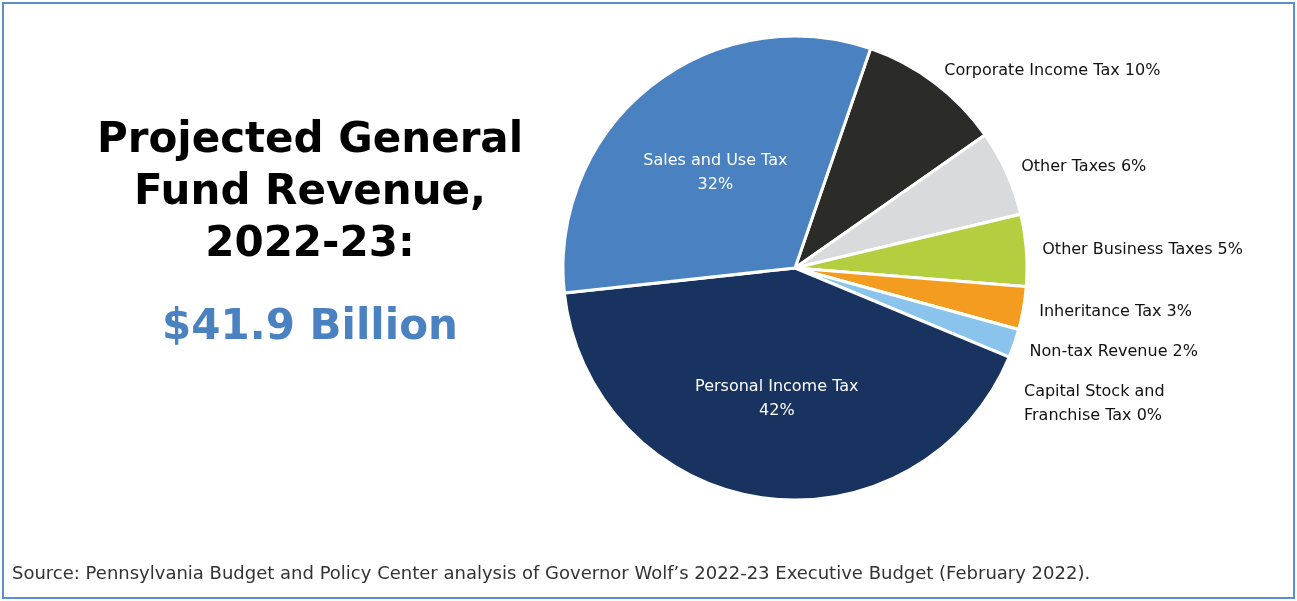 This screenshot has height=601, width=1297. I want to click on slice-label: Other Business Taxes 5%, so click(1142, 248).